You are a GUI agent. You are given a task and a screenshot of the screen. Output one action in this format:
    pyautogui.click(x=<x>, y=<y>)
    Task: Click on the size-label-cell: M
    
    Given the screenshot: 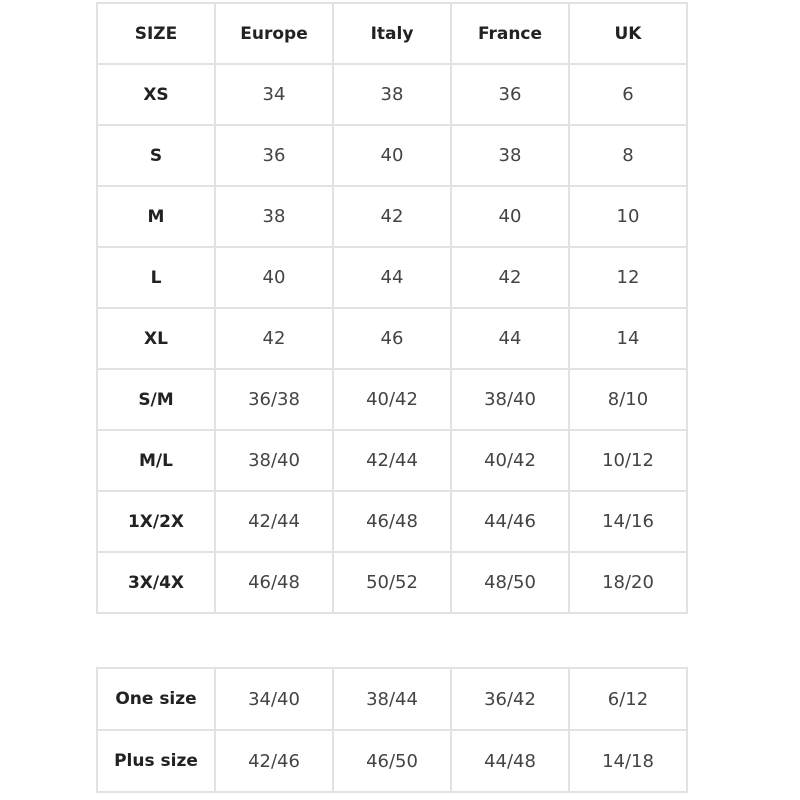 What is the action you would take?
    pyautogui.click(x=156, y=216)
    